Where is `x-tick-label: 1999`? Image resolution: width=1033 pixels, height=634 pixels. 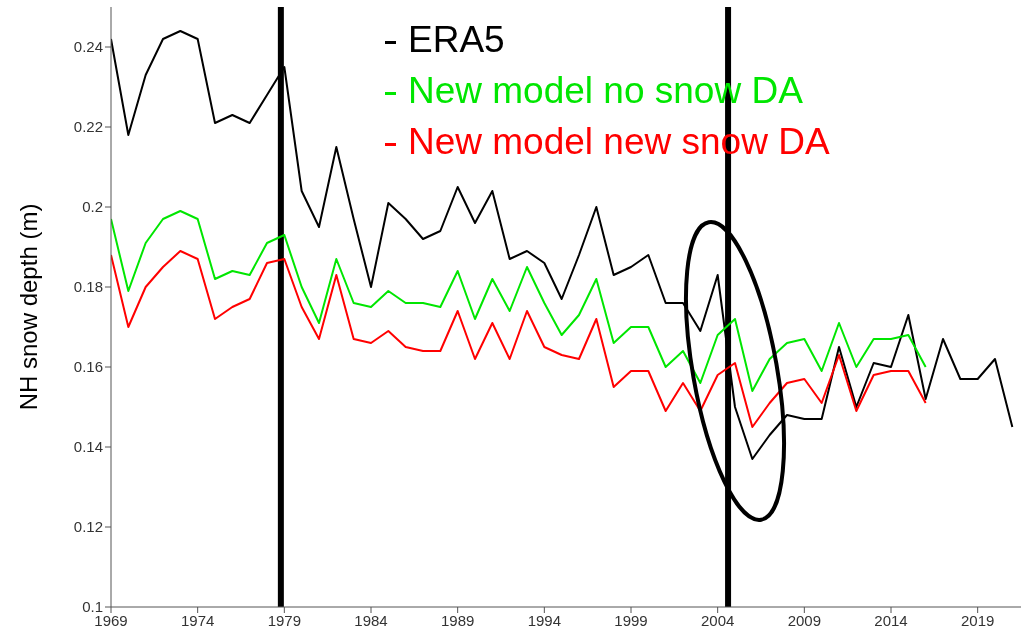 x-tick-label: 1999 is located at coordinates (631, 620).